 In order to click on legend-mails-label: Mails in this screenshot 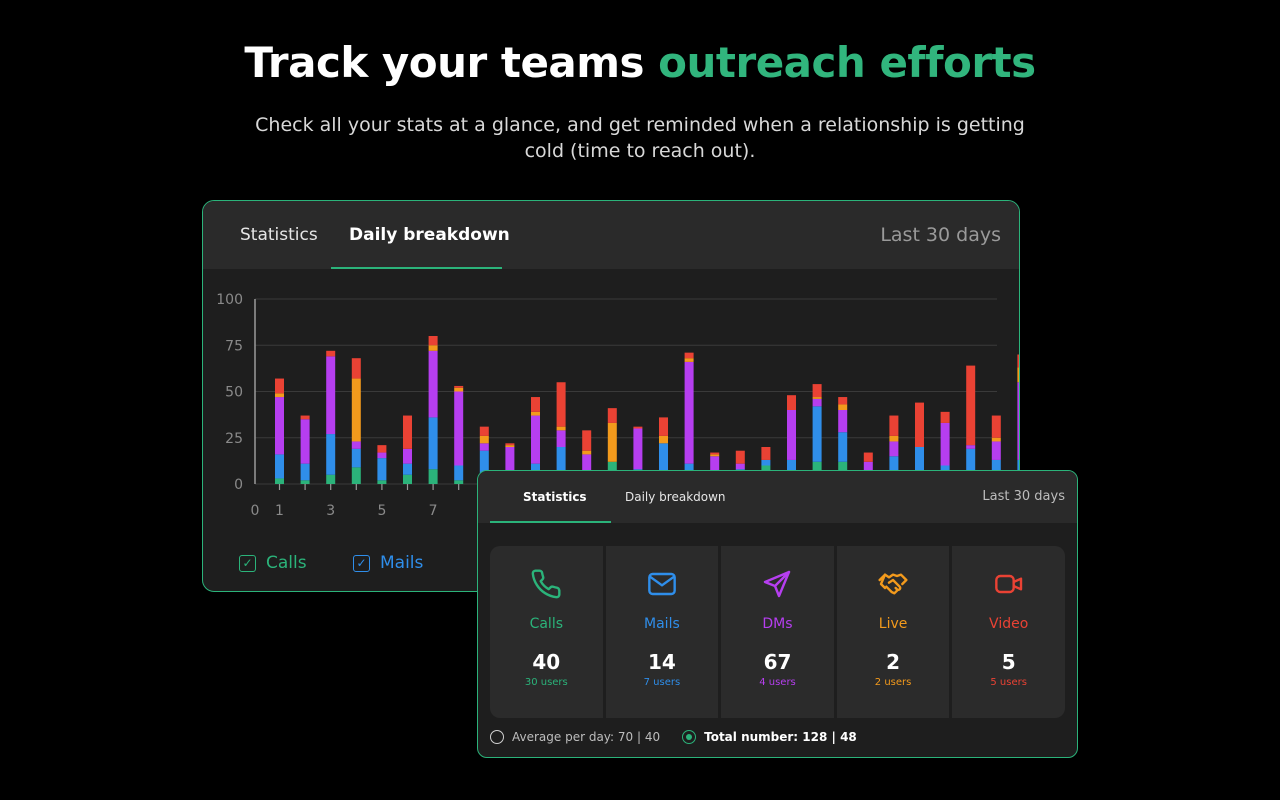, I will do `click(402, 563)`.